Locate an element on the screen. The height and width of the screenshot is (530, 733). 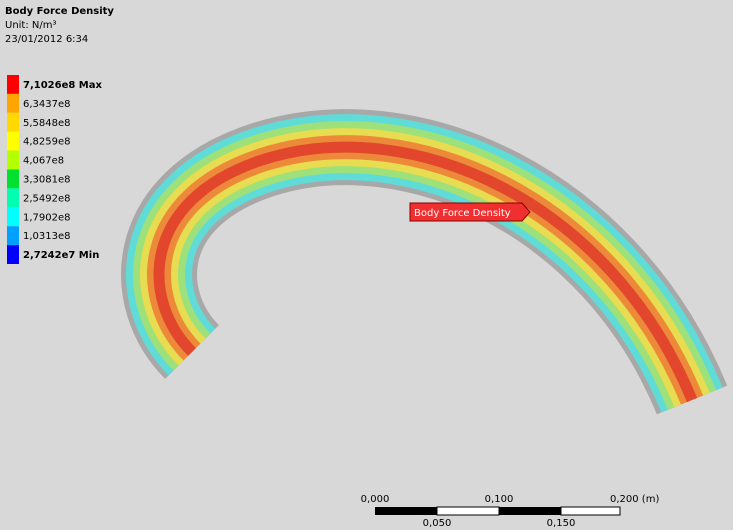
scale-label: 0,000 is located at coordinates (375, 499).